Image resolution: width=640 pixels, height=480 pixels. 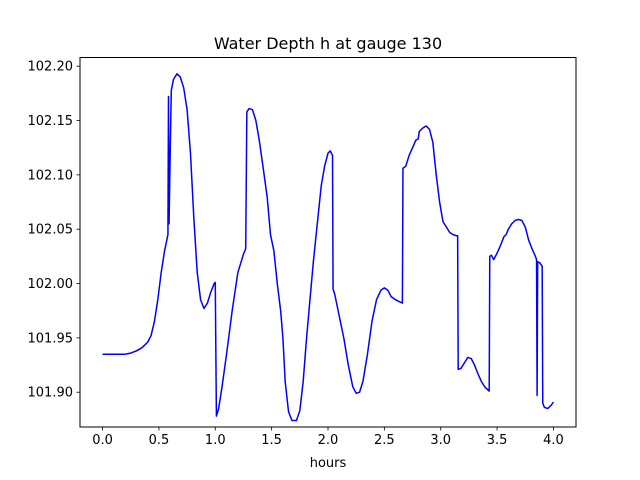 I want to click on x-tick-label: 1.0, so click(x=215, y=440).